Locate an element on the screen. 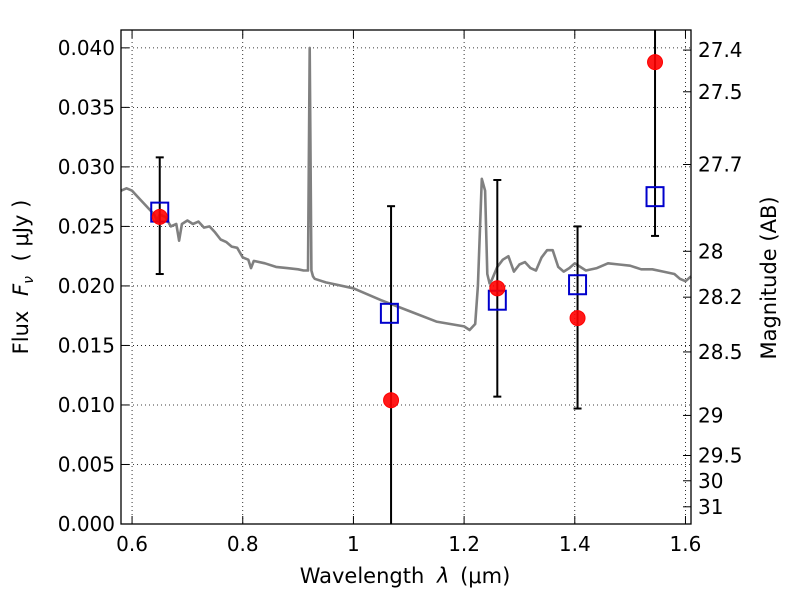  y2-tick-label: 28 is located at coordinates (710, 251).